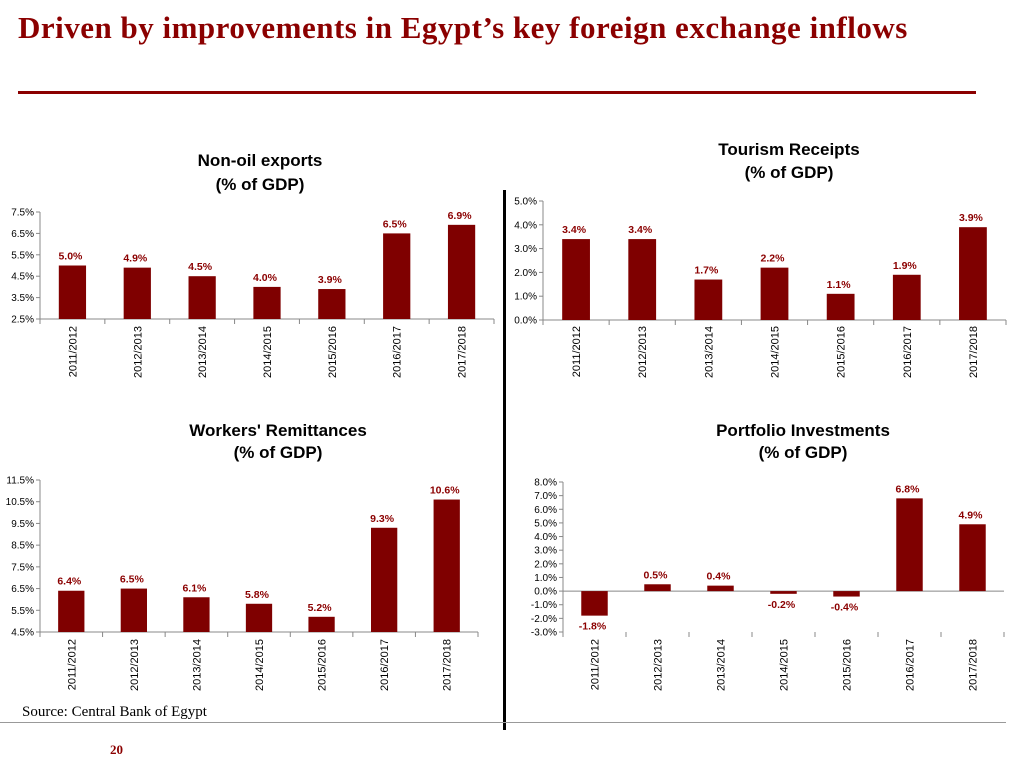 The width and height of the screenshot is (1024, 768). I want to click on y-tick-label: 6.0%, so click(545, 510).